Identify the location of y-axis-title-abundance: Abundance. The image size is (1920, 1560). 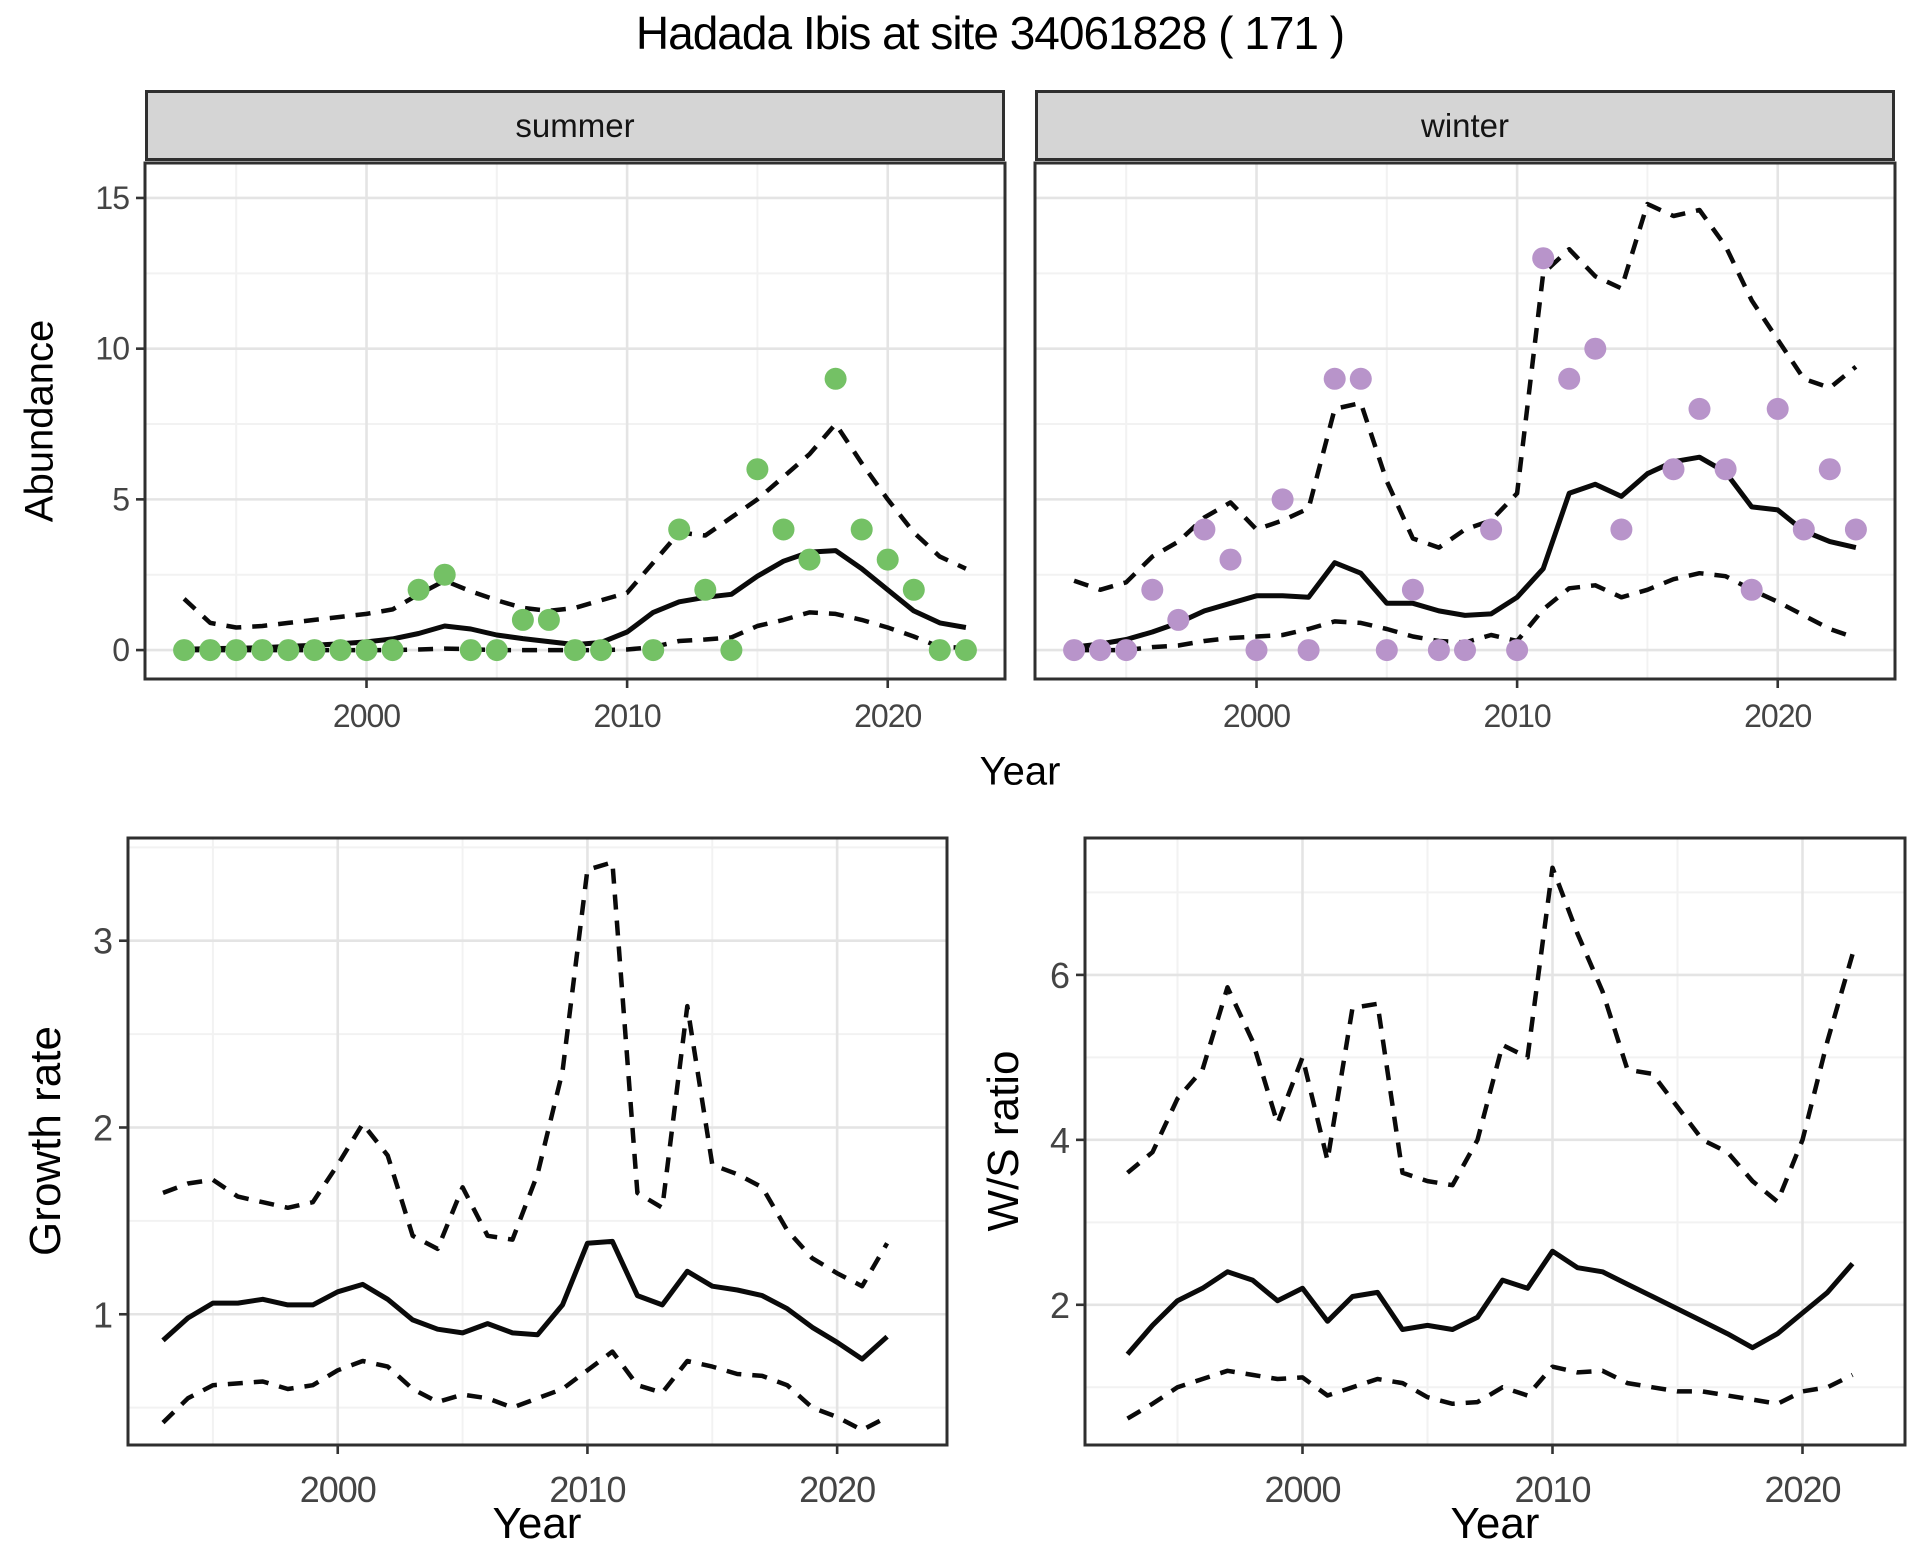
(39, 421).